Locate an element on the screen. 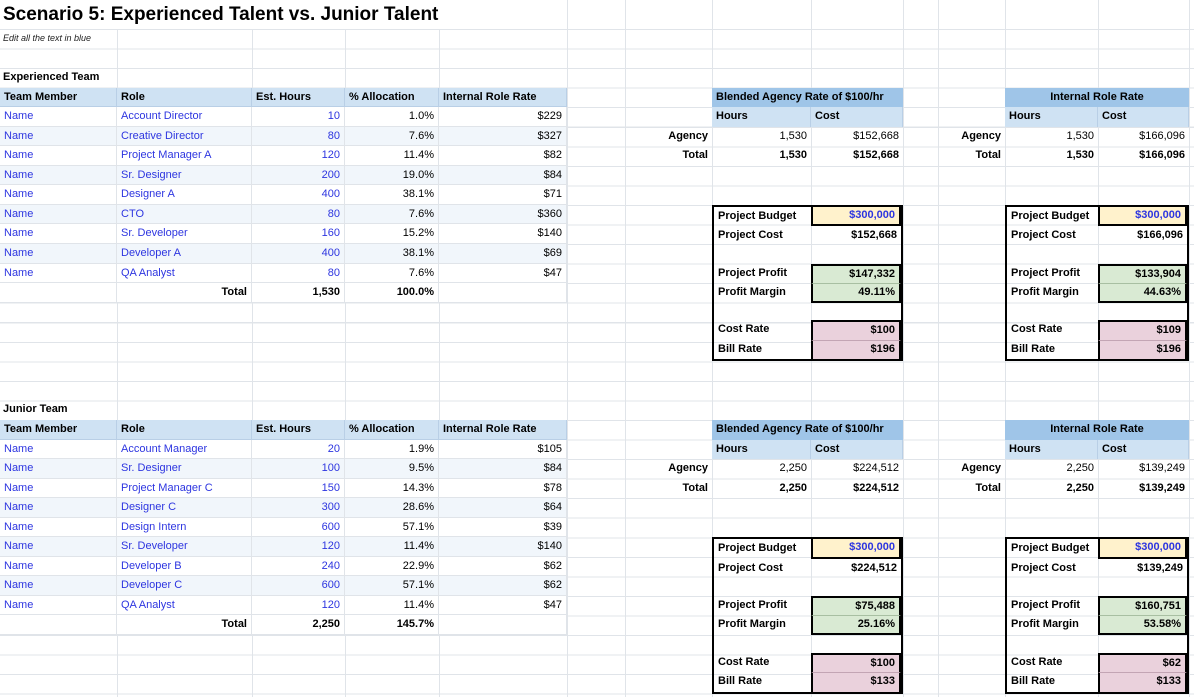 The image size is (1194, 697). agency-cost-cell: $152,668 is located at coordinates (876, 135).